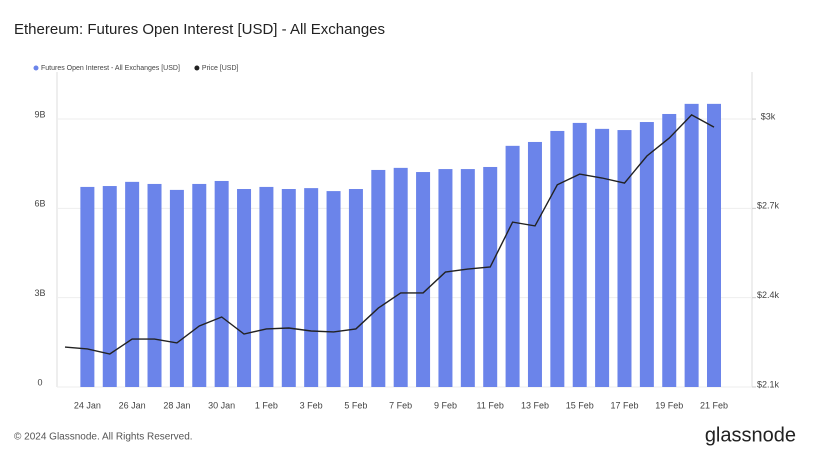 Image resolution: width=814 pixels, height=457 pixels. I want to click on x-tick-label: 30 Jan, so click(221, 405).